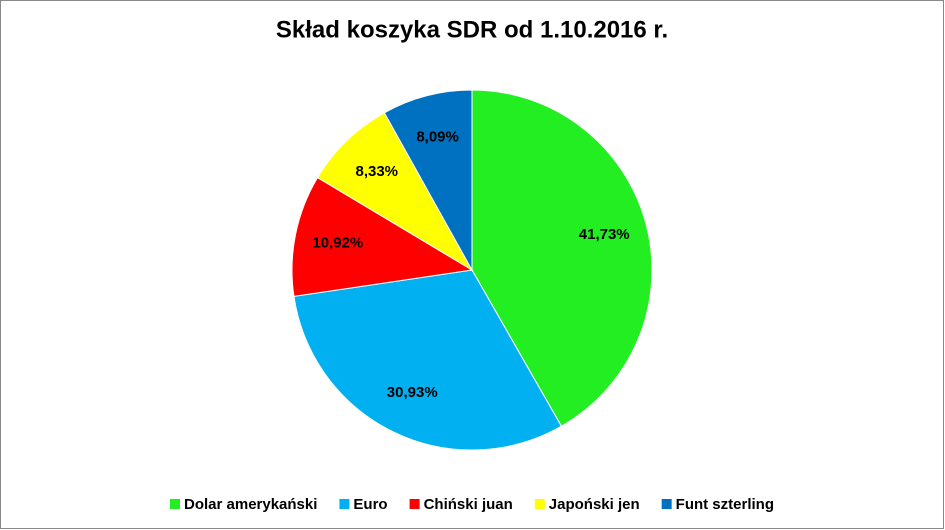 The image size is (945, 530). I want to click on legend-label: Chiński juan, so click(468, 504).